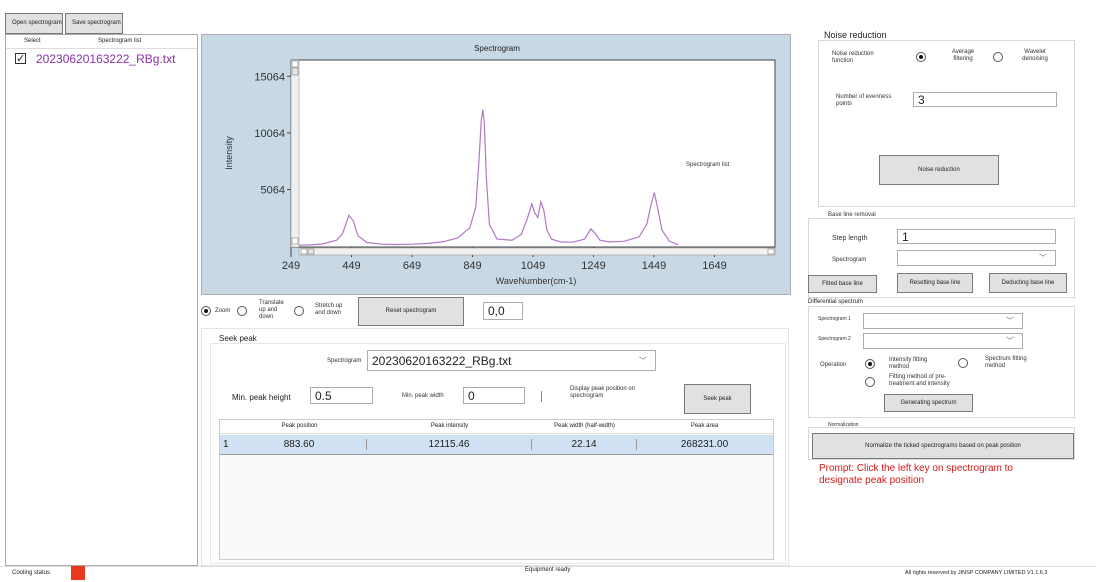 This screenshot has width=1096, height=582. What do you see at coordinates (708, 165) in the screenshot?
I see `legend-label: Spectrogram list` at bounding box center [708, 165].